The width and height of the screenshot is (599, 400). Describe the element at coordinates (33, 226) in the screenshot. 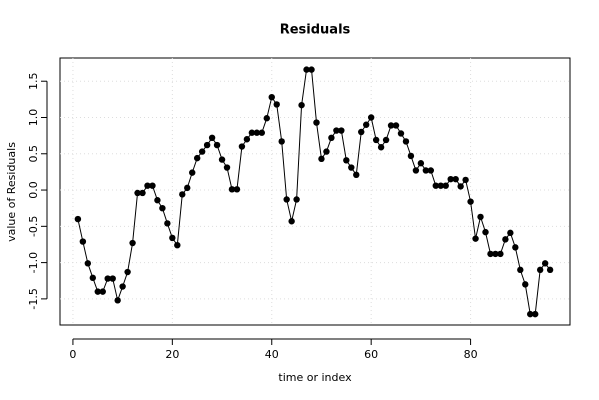

I see `y-tick-label: -0.5` at that location.